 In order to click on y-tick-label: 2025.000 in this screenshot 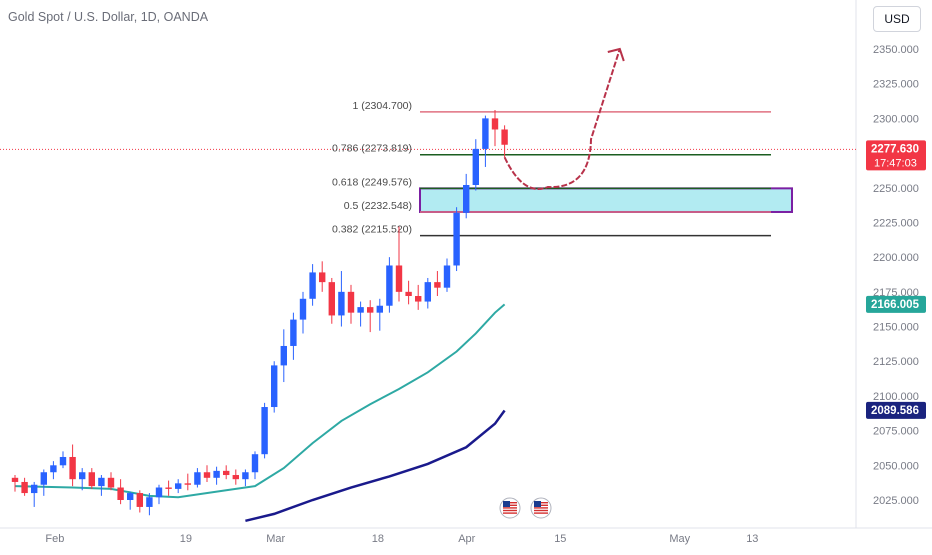, I will do `click(896, 501)`.